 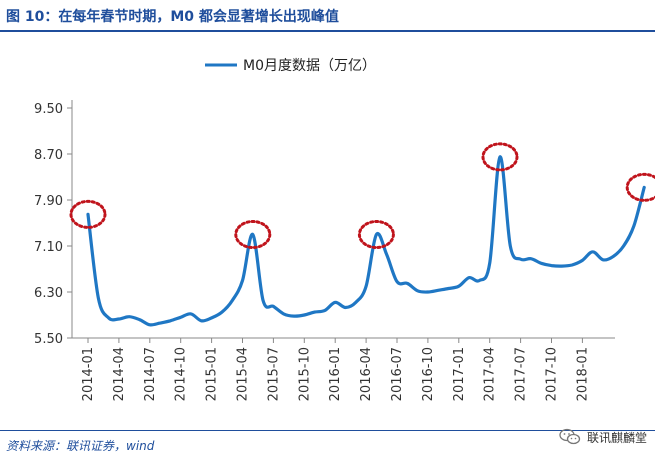 I want to click on brand-watermark: 联讯麒麟堂, so click(x=603, y=437).